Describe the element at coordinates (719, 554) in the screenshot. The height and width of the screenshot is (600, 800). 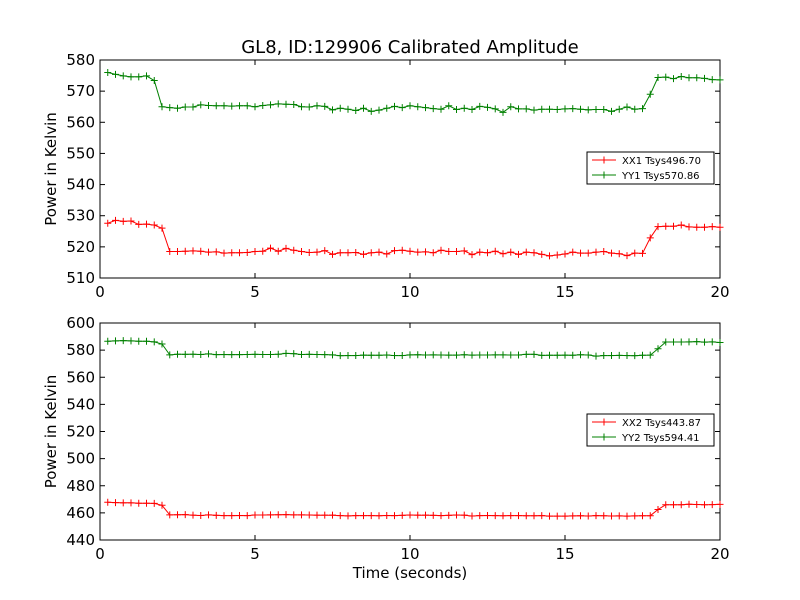
I see `x-tick-label: 20` at that location.